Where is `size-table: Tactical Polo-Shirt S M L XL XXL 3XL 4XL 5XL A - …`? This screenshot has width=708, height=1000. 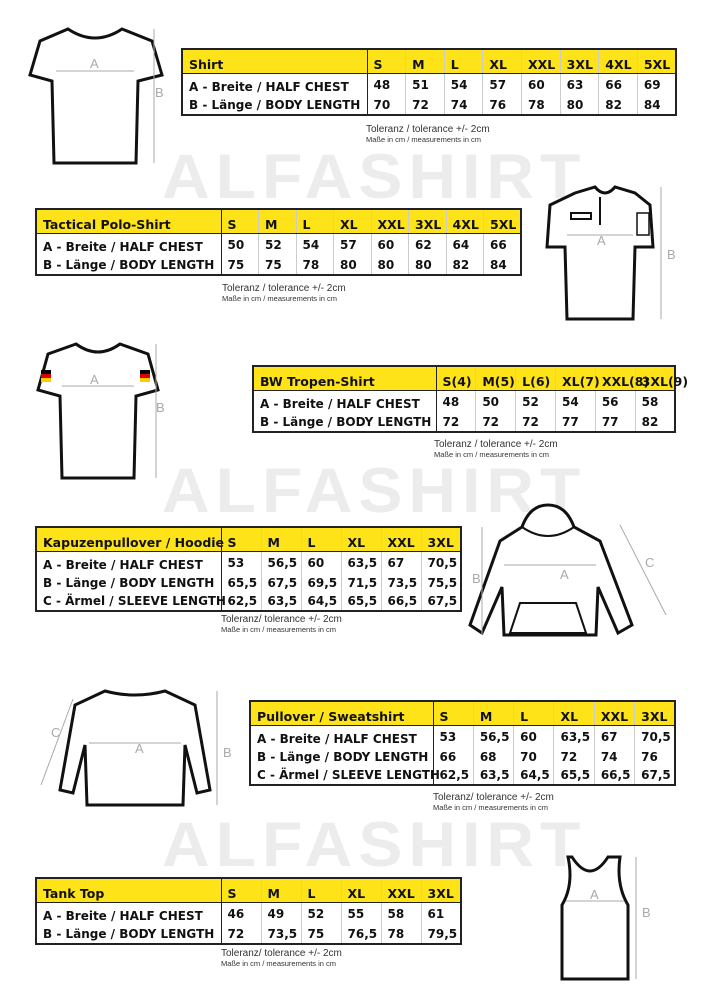
size-table: Tactical Polo-Shirt S M L XL XXL 3XL 4XL 5XL A - … is located at coordinates (278, 242).